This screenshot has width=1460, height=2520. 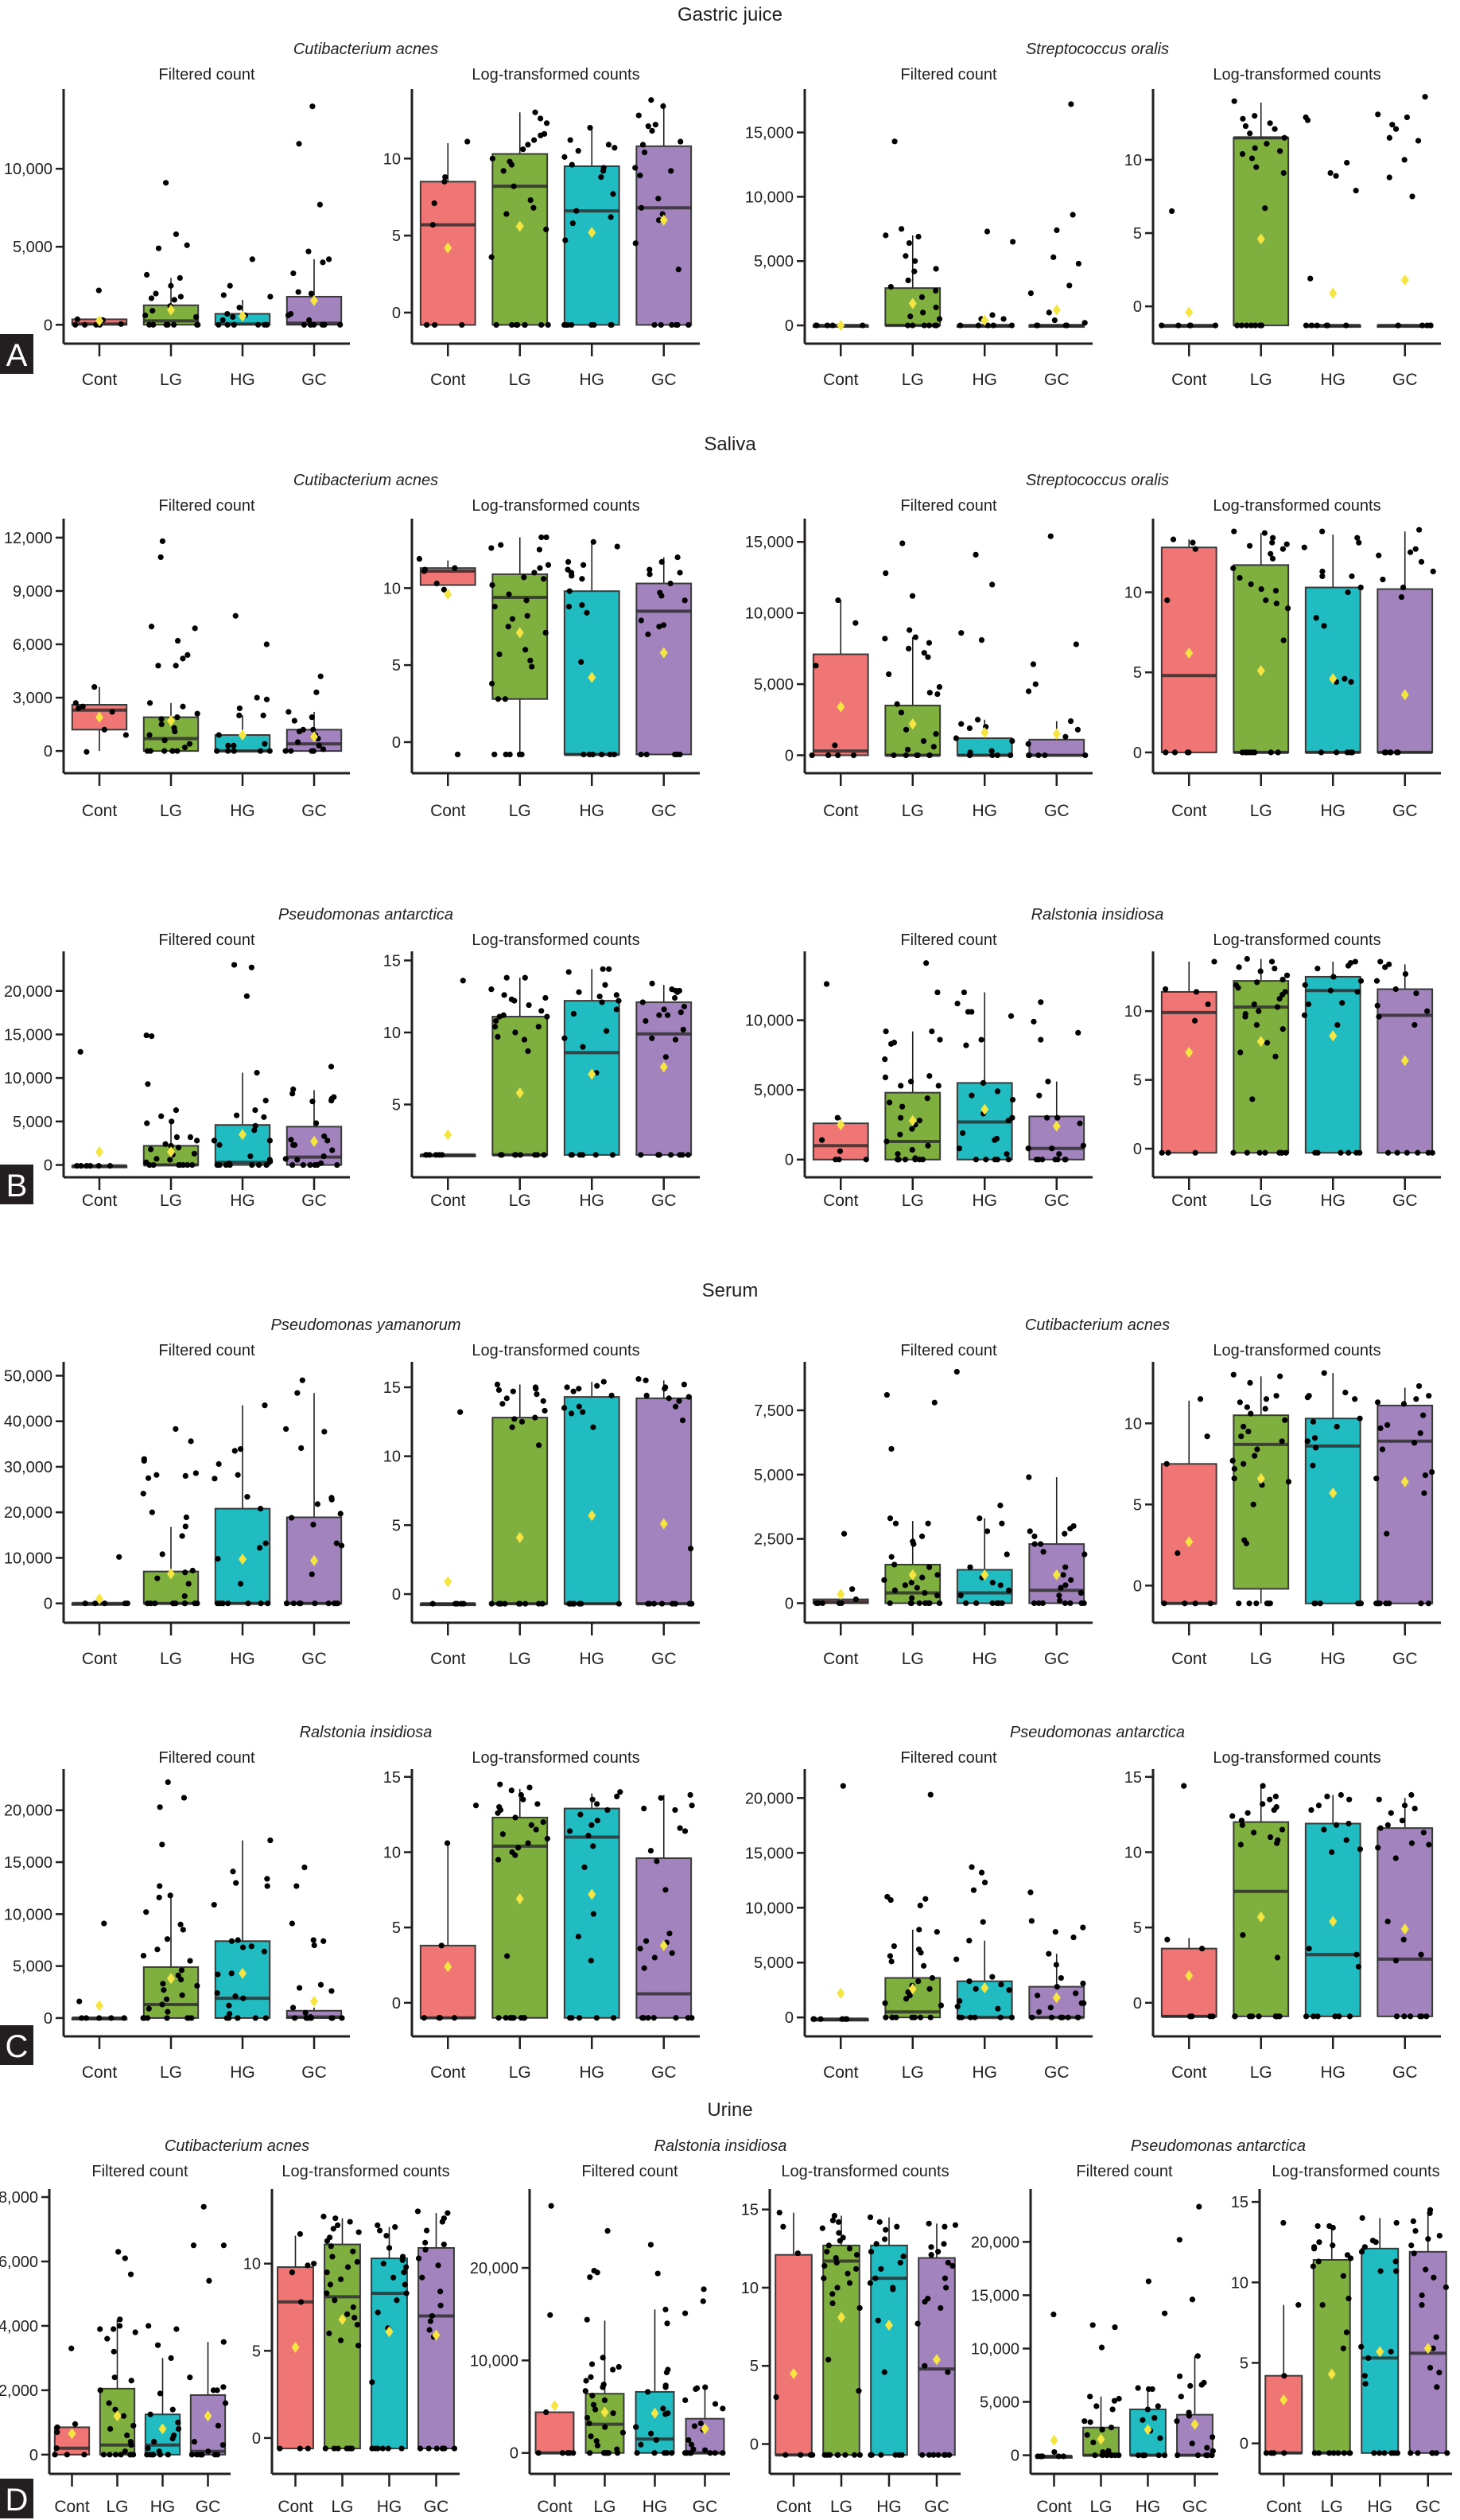 What do you see at coordinates (1138, 1928) in the screenshot?
I see `y-tick-label: 5` at bounding box center [1138, 1928].